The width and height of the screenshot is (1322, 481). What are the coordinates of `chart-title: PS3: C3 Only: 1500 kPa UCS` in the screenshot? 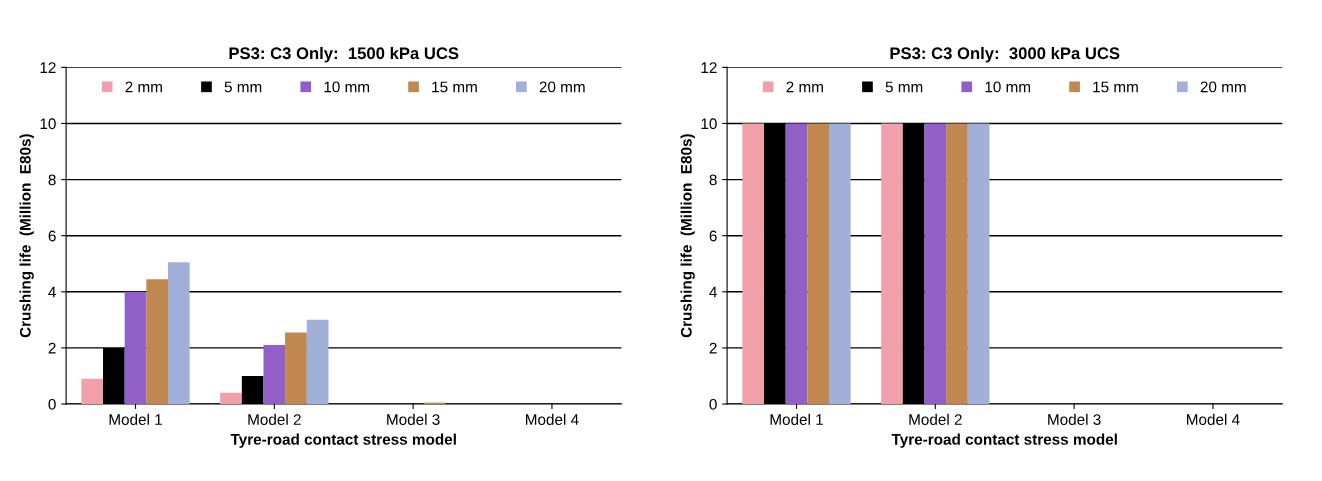 It's located at (344, 54).